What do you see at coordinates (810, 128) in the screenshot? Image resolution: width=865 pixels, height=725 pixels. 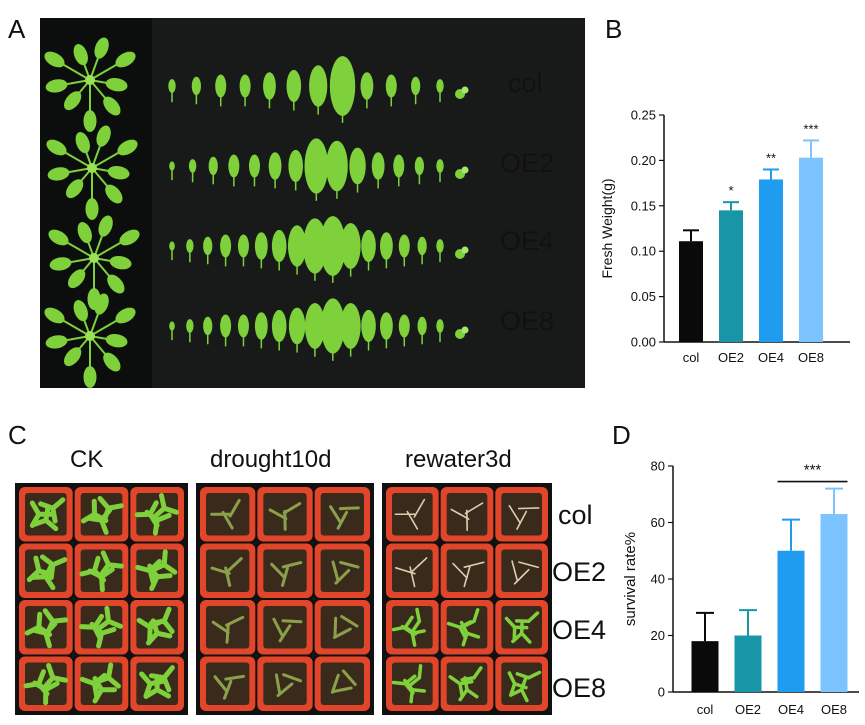 I see `significance-oe8: ***` at bounding box center [810, 128].